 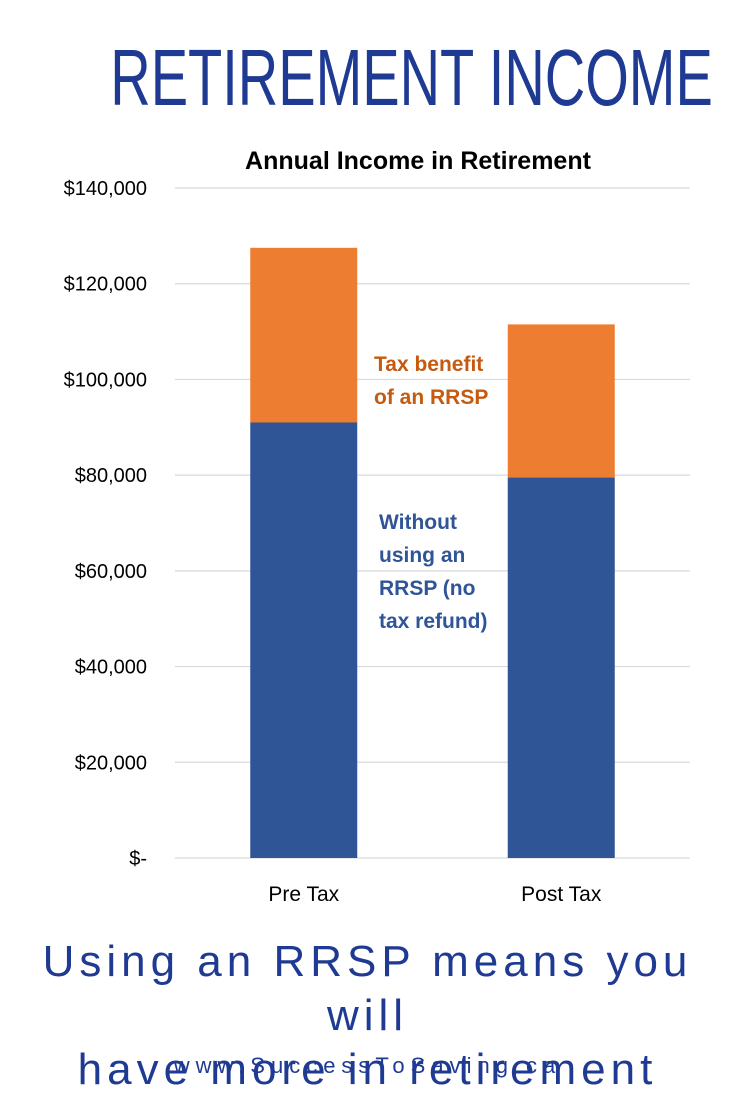 I want to click on chart-title: Annual Income in Retirement, so click(x=418, y=161).